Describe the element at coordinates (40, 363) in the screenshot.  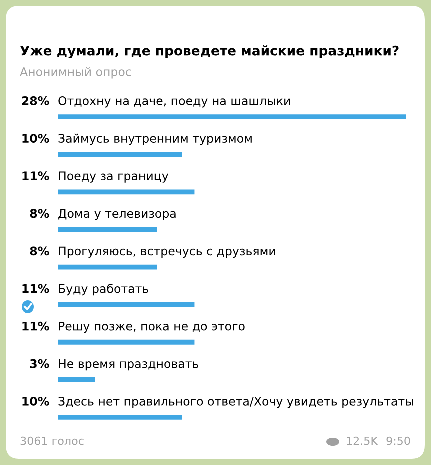
I see `data-label: 3%` at that location.